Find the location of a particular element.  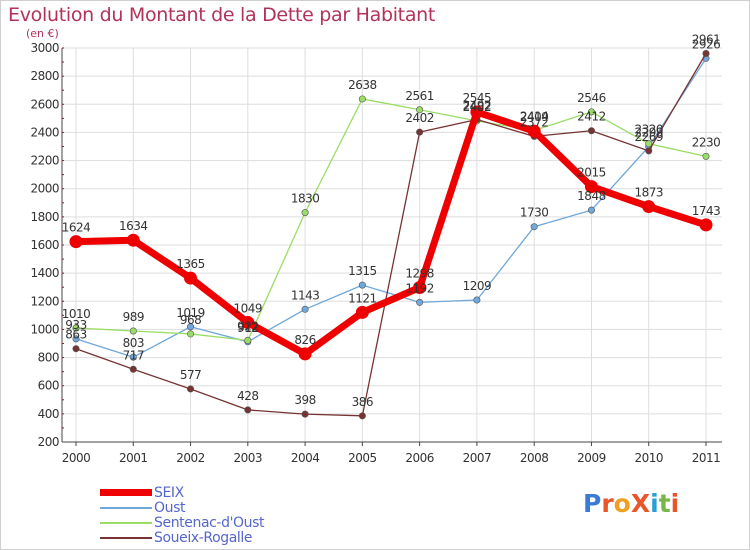

data-label-soueix-rogalle: 2412 is located at coordinates (591, 117).